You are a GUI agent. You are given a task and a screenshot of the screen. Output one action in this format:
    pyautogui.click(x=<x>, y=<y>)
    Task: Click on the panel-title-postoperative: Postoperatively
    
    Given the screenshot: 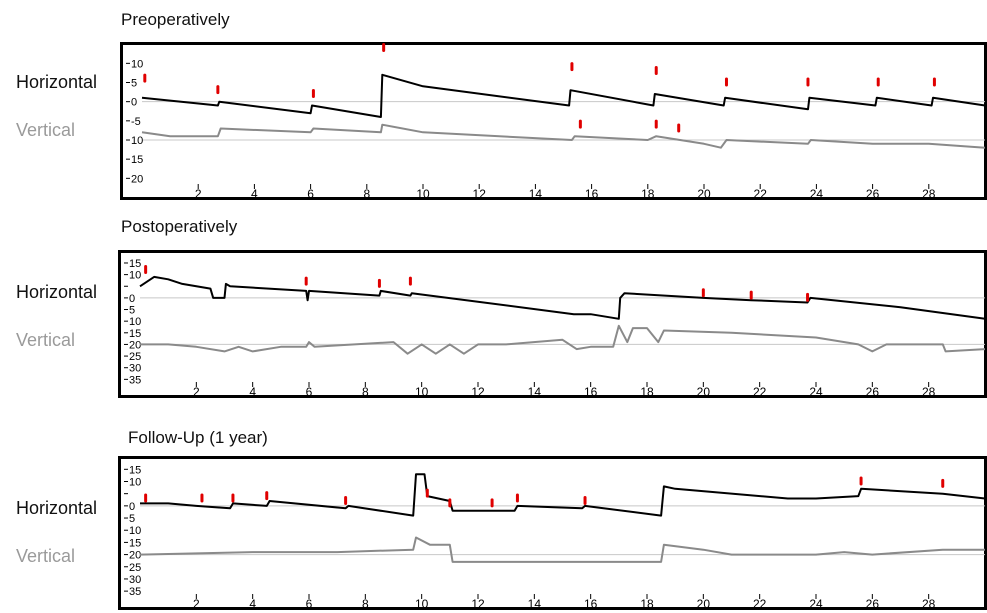 What is the action you would take?
    pyautogui.click(x=179, y=227)
    